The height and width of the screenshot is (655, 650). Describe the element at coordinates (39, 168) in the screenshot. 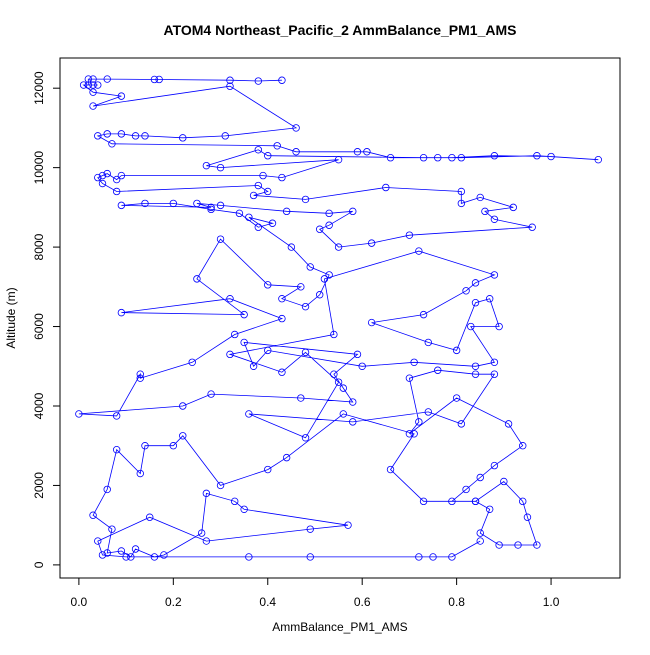

I see `y-tick-label: 10000` at that location.